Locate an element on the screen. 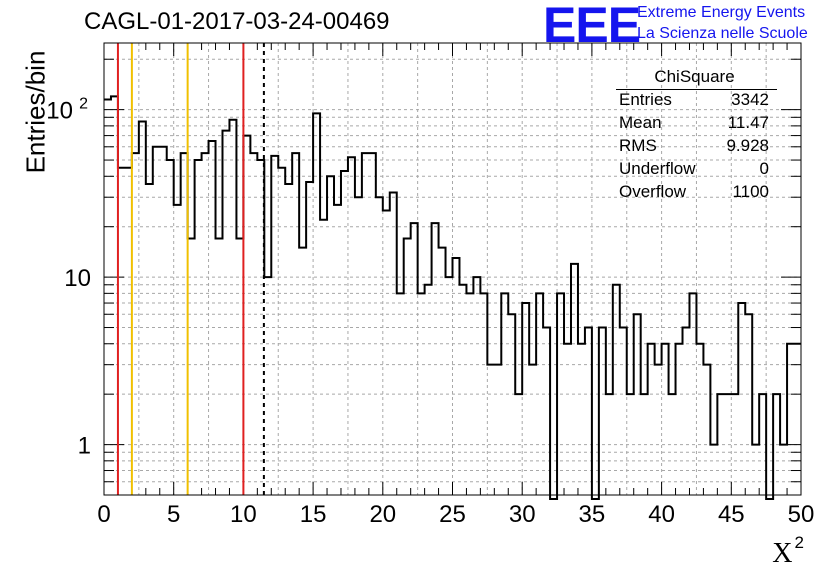  stats-row-entries: Entries 3342 is located at coordinates (694, 99).